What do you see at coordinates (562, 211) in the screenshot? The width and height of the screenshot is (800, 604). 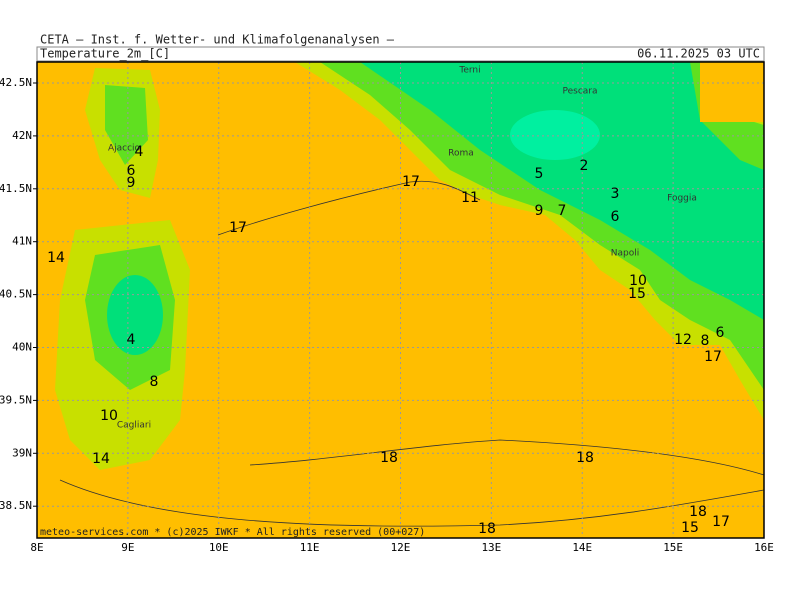 I see `contour-label: 7` at bounding box center [562, 211].